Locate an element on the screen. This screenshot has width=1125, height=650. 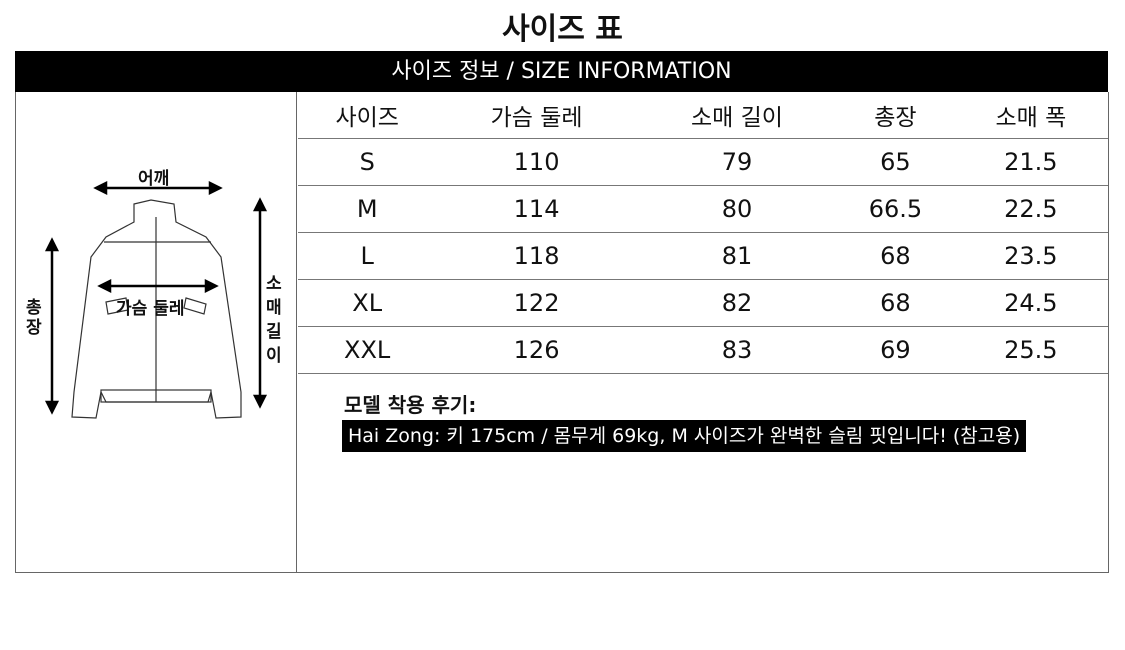
cell: 23.5 is located at coordinates (1030, 256).